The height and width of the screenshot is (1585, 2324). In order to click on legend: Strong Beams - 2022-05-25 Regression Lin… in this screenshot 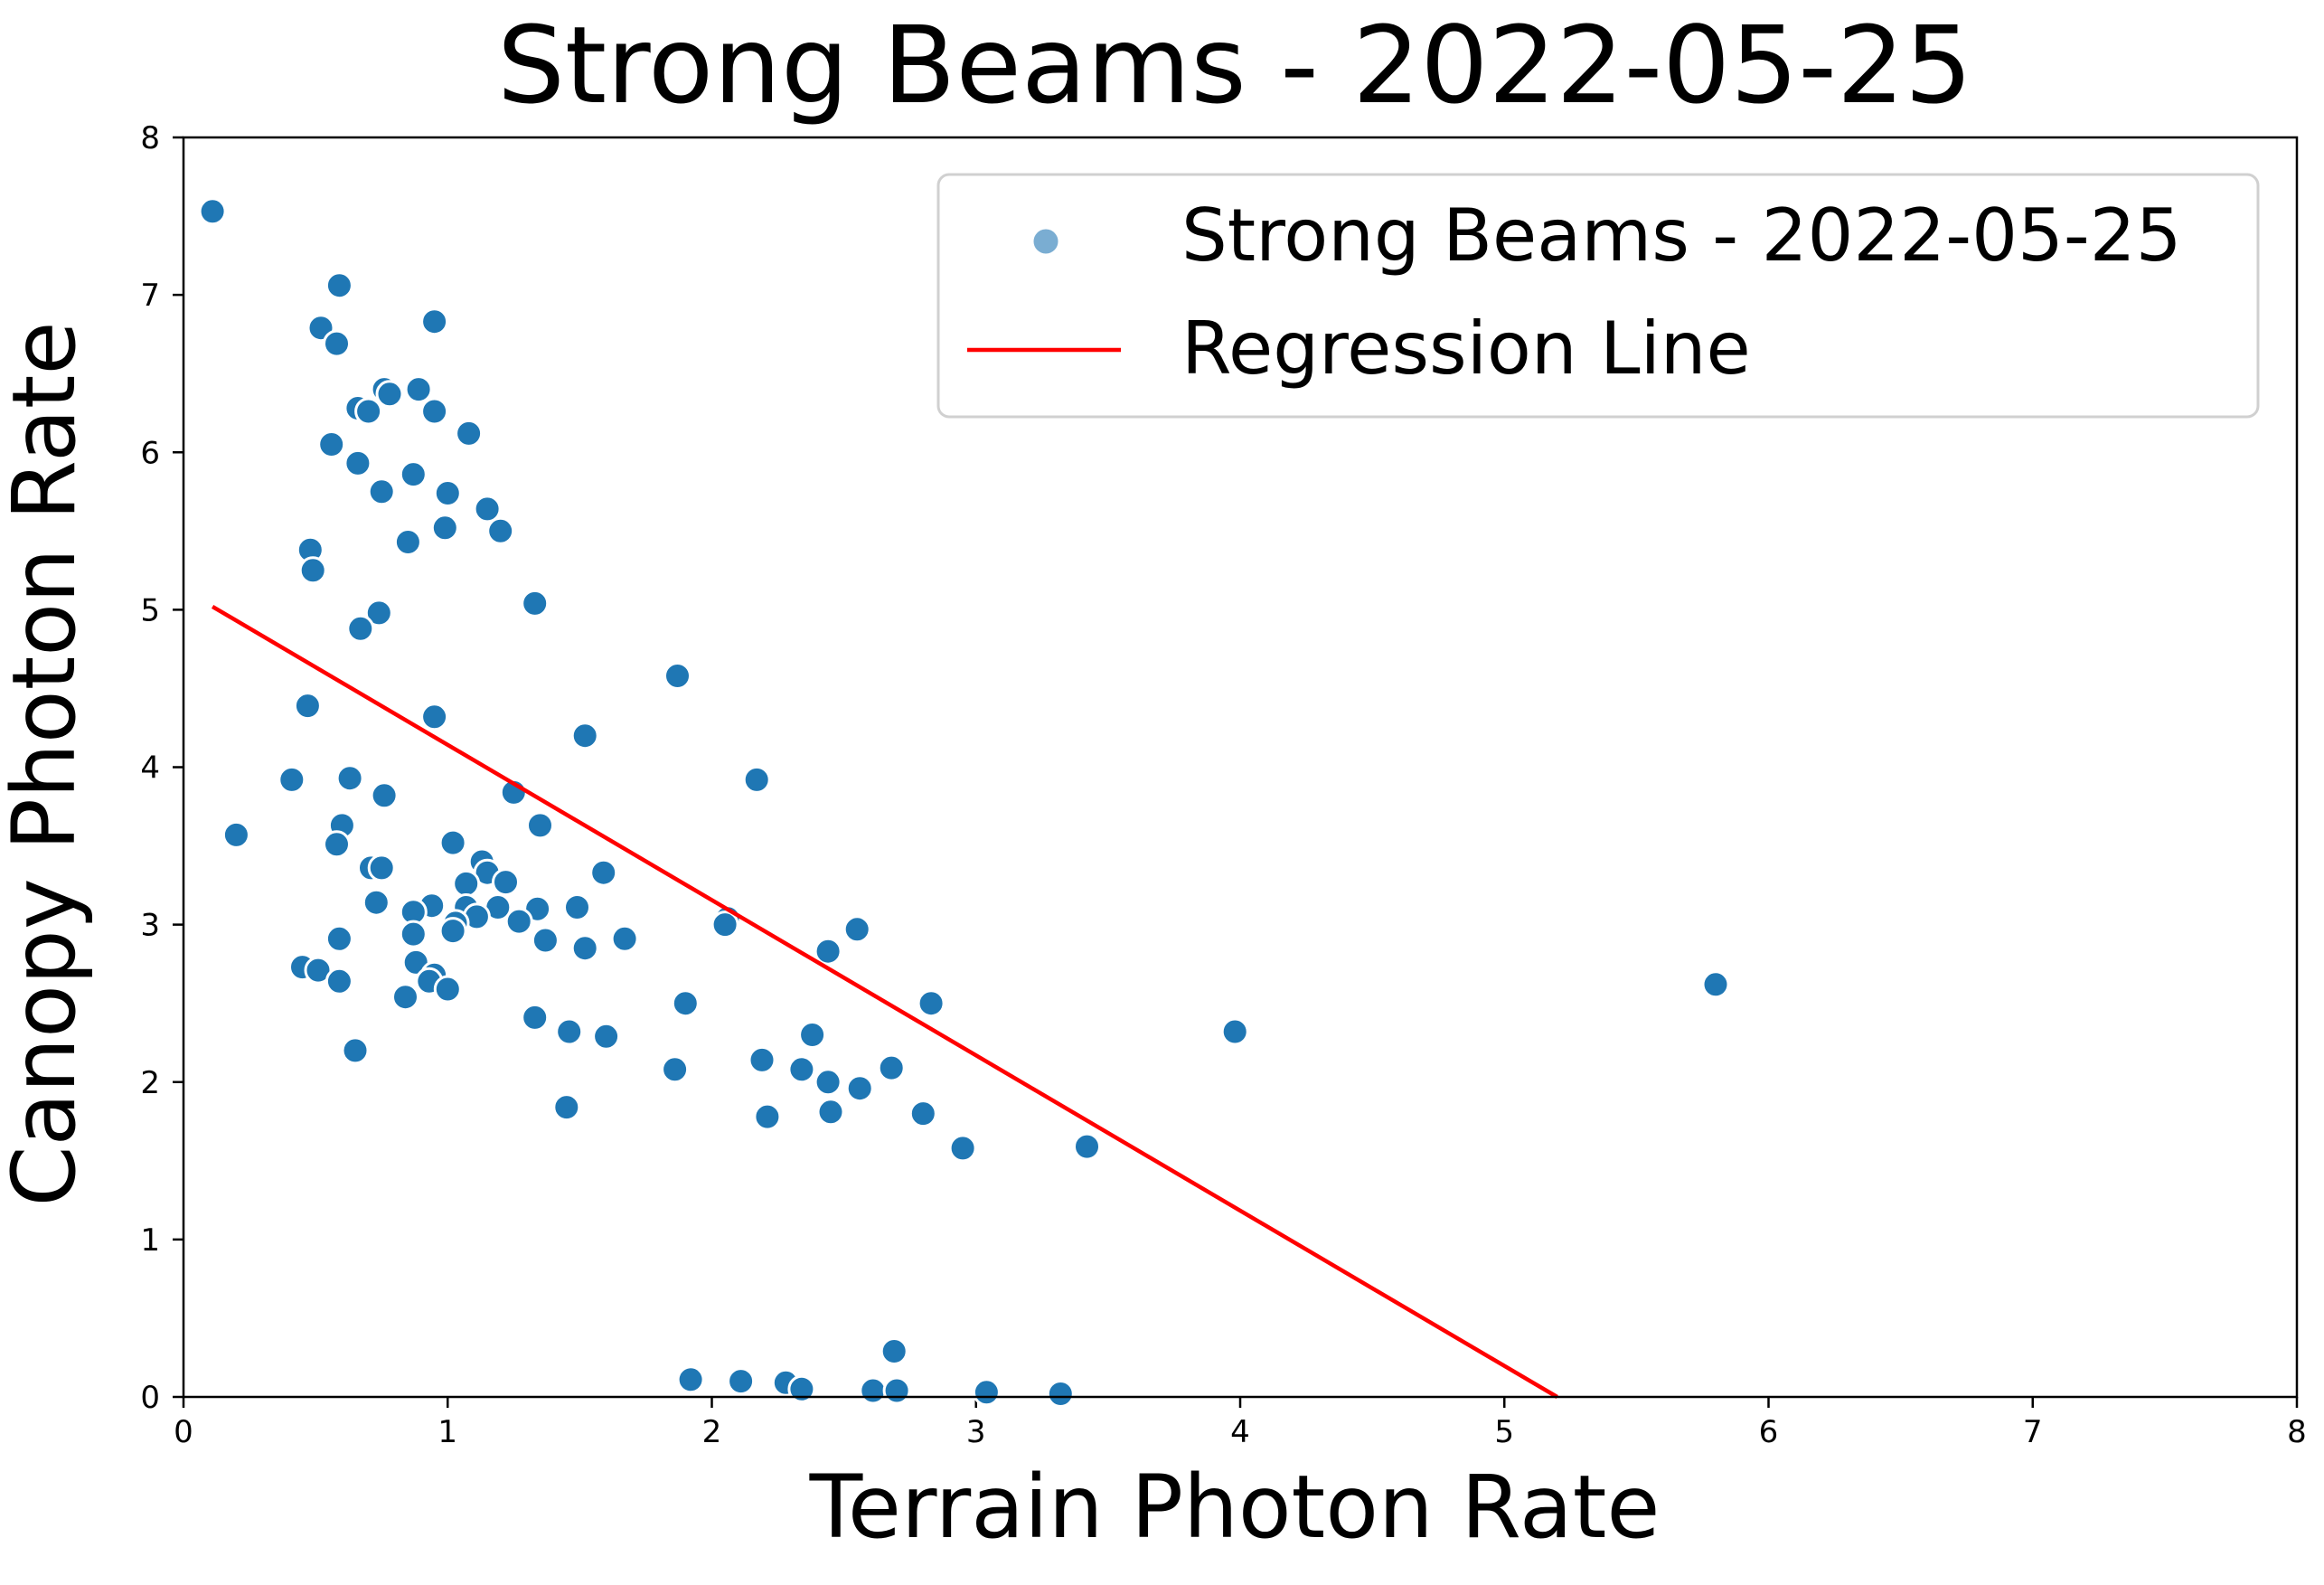, I will do `click(1598, 296)`.